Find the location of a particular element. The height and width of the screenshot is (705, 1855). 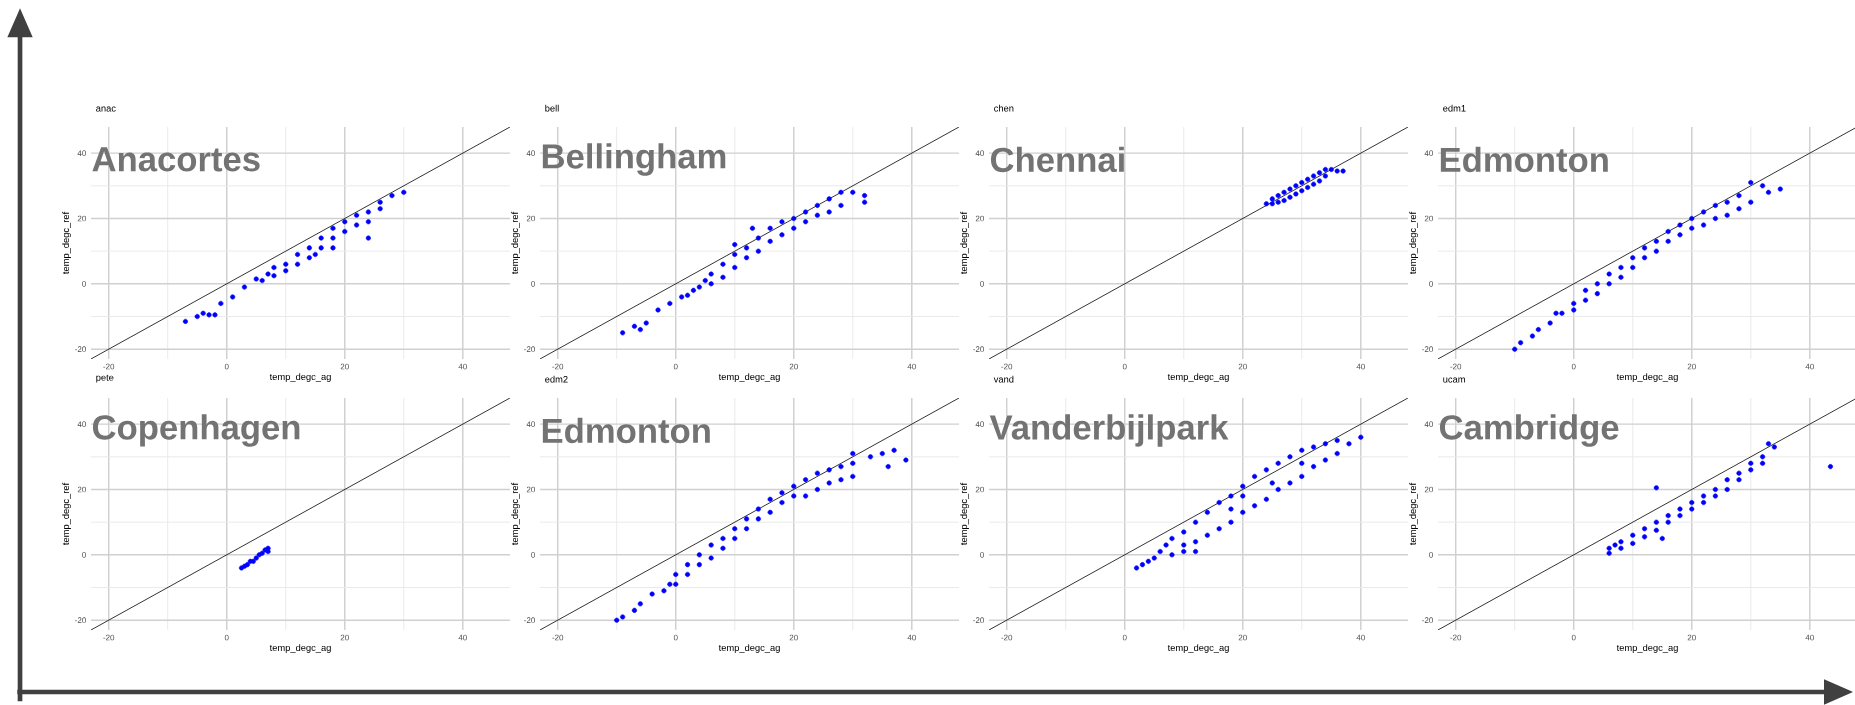

chart-title: chen is located at coordinates (1004, 108).